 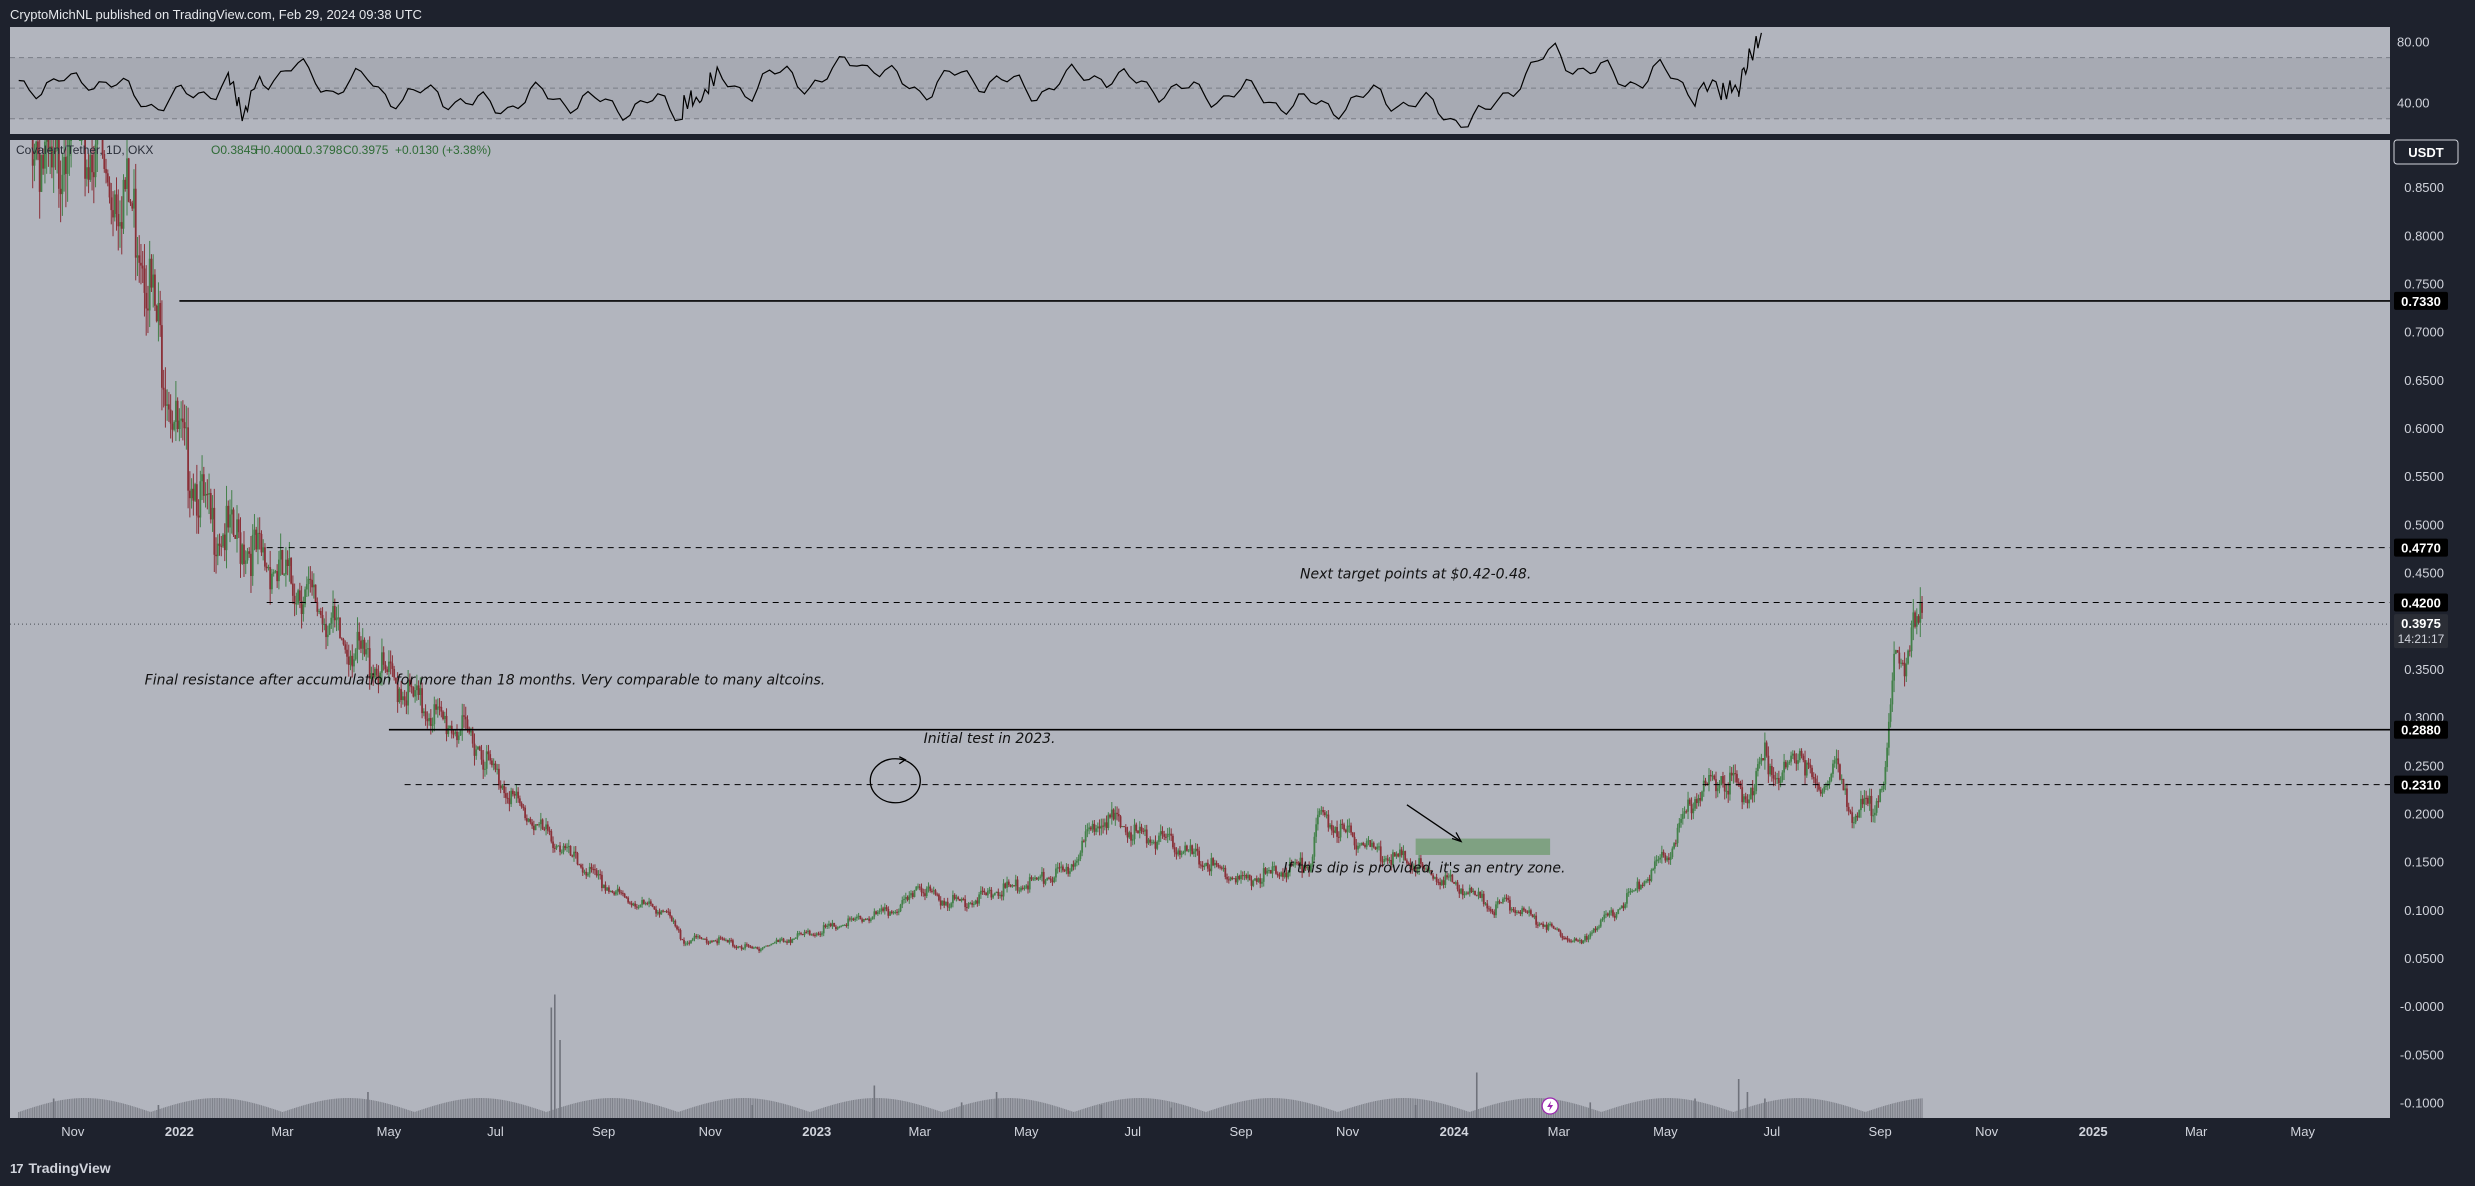 What do you see at coordinates (1457, 837) in the screenshot?
I see `entry-zone-arrow-head` at bounding box center [1457, 837].